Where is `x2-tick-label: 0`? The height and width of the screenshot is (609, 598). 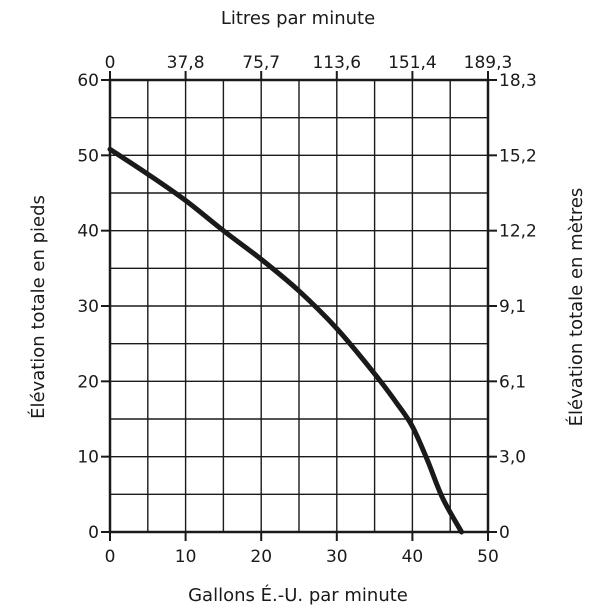
x2-tick-label: 0 is located at coordinates (110, 63).